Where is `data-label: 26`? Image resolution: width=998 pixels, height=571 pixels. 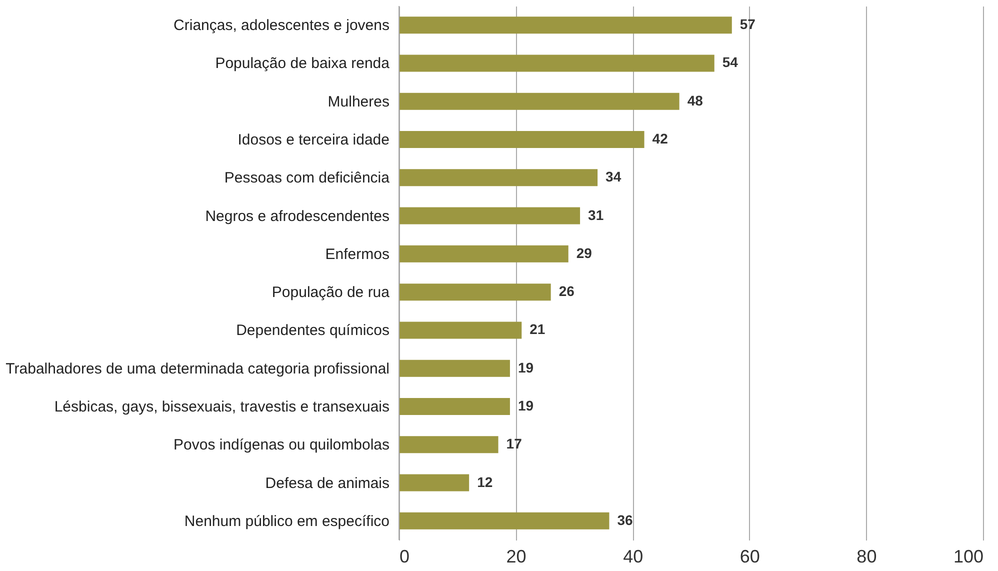 data-label: 26 is located at coordinates (566, 291).